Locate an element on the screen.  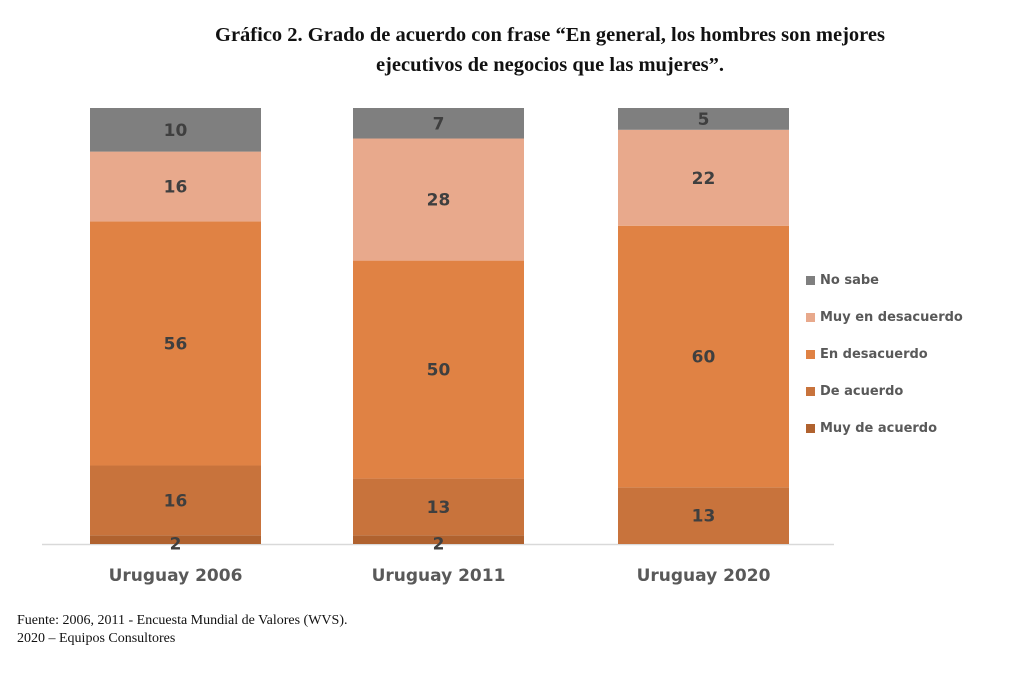
data-label: 22 is located at coordinates (704, 179).